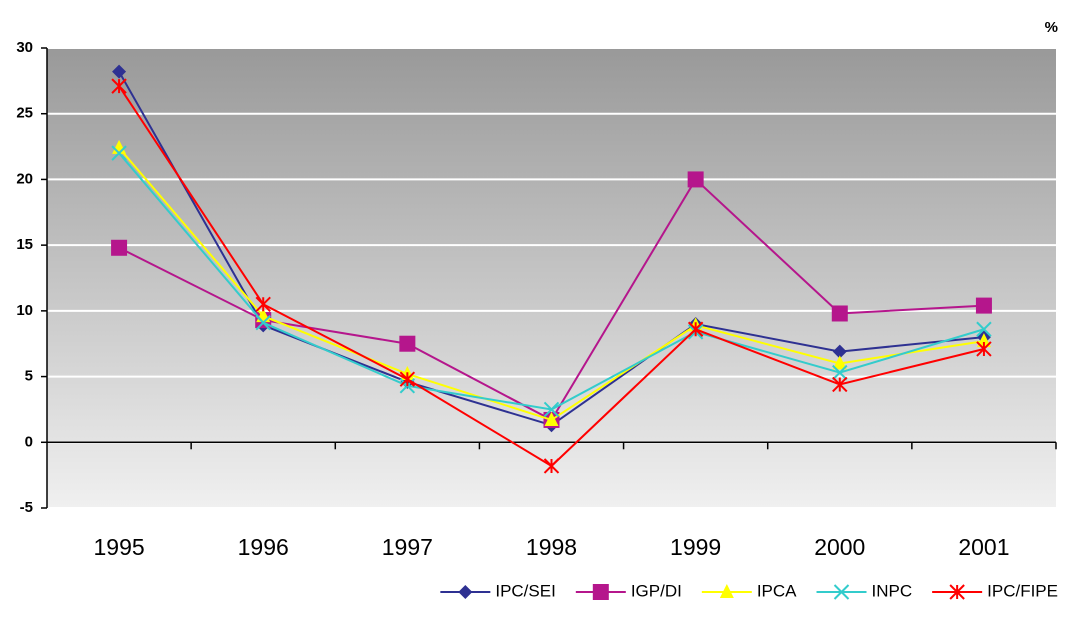  What do you see at coordinates (983, 547) in the screenshot?
I see `x-tick-label: 2001` at bounding box center [983, 547].